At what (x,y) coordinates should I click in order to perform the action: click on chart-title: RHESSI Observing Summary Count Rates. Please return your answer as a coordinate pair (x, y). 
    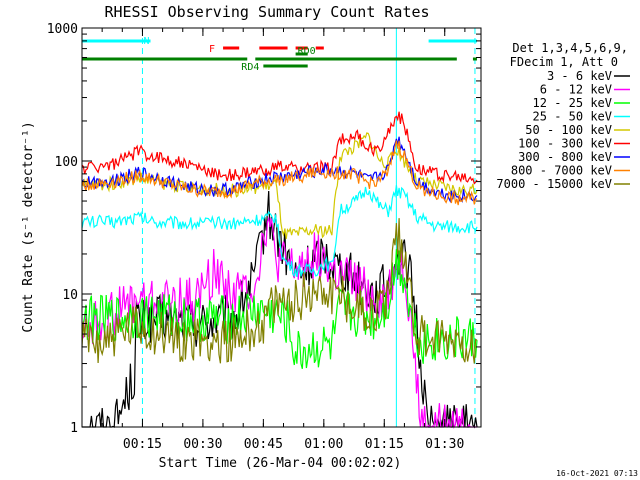
    Looking at the image, I should click on (266, 12).